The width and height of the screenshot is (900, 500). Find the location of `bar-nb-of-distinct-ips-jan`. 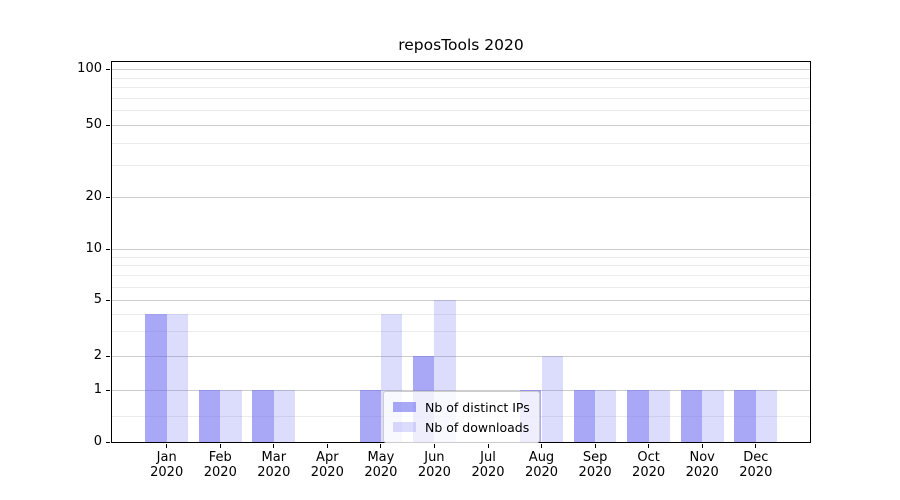

bar-nb-of-distinct-ips-jan is located at coordinates (156, 377).